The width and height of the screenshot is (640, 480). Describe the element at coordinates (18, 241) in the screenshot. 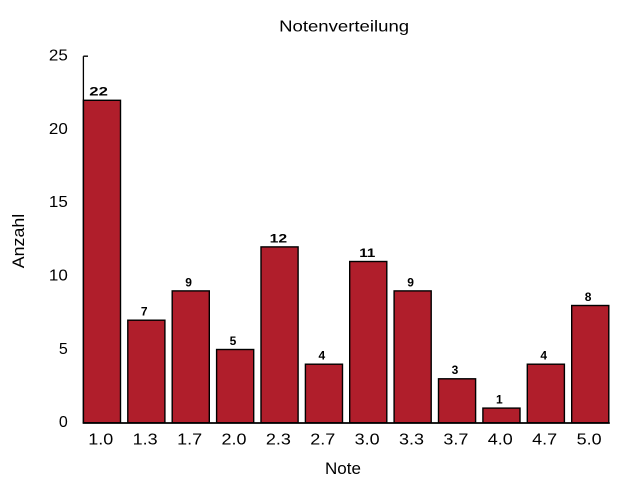

I see `svg-text: Anzahl` at that location.